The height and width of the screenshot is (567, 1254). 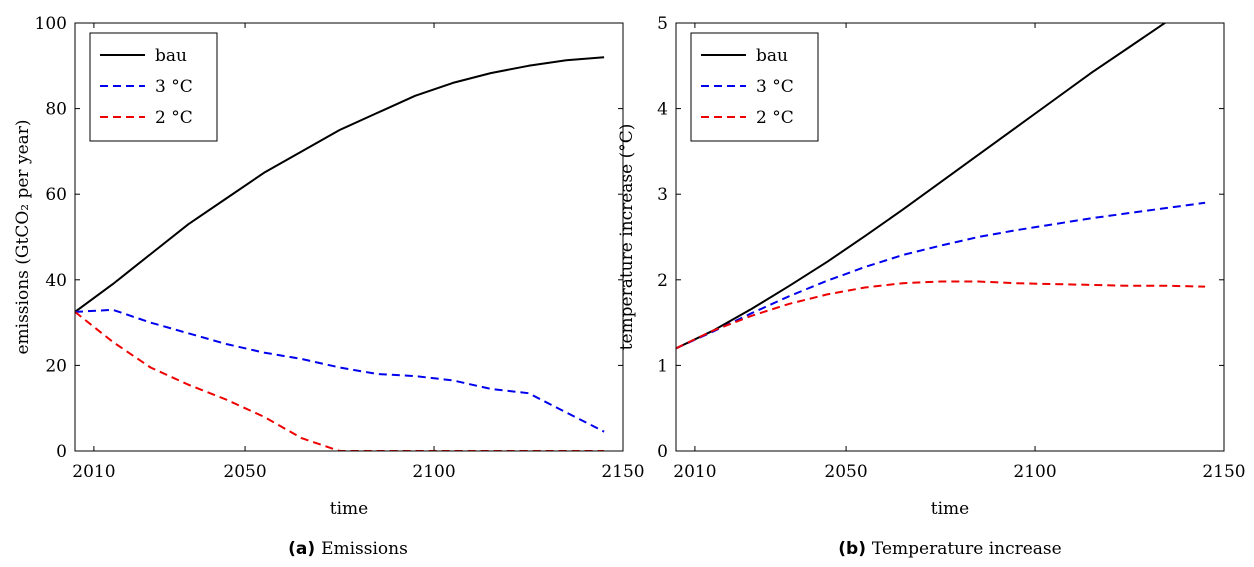 I want to click on caption-tag: (a), so click(x=304, y=549).